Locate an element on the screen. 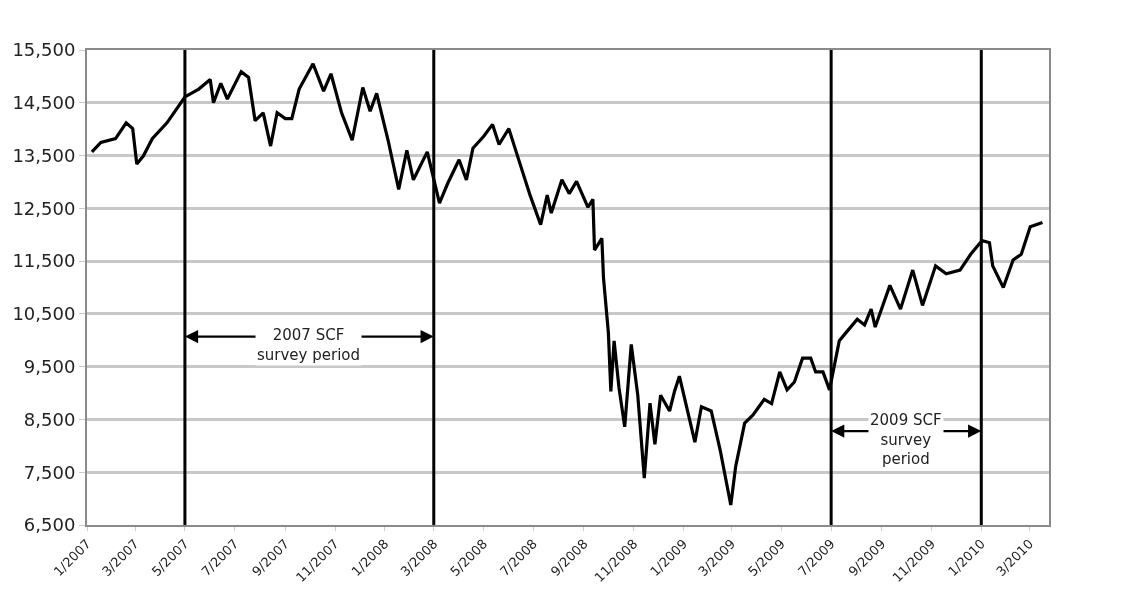  y-tick-label: 15,500 is located at coordinates (44, 50).